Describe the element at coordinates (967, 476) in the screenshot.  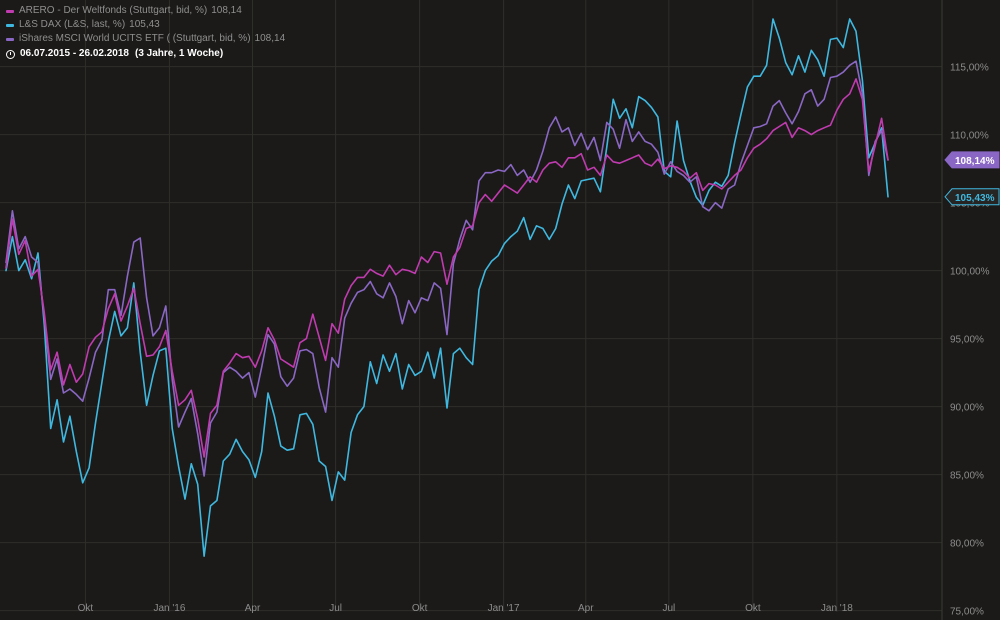
I see `y-tick-label: 85,00%` at that location.